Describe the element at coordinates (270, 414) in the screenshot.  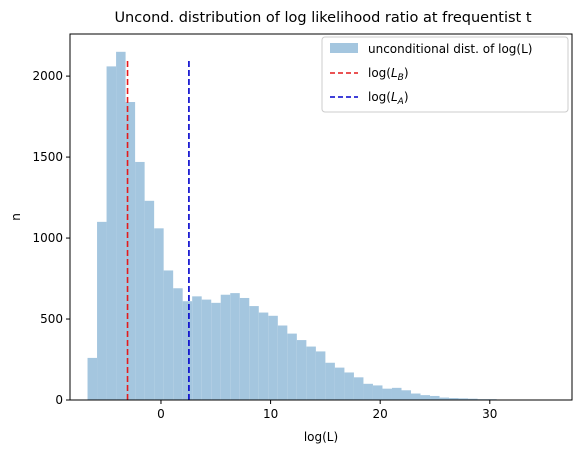
I see `x-tick-label: 10` at that location.